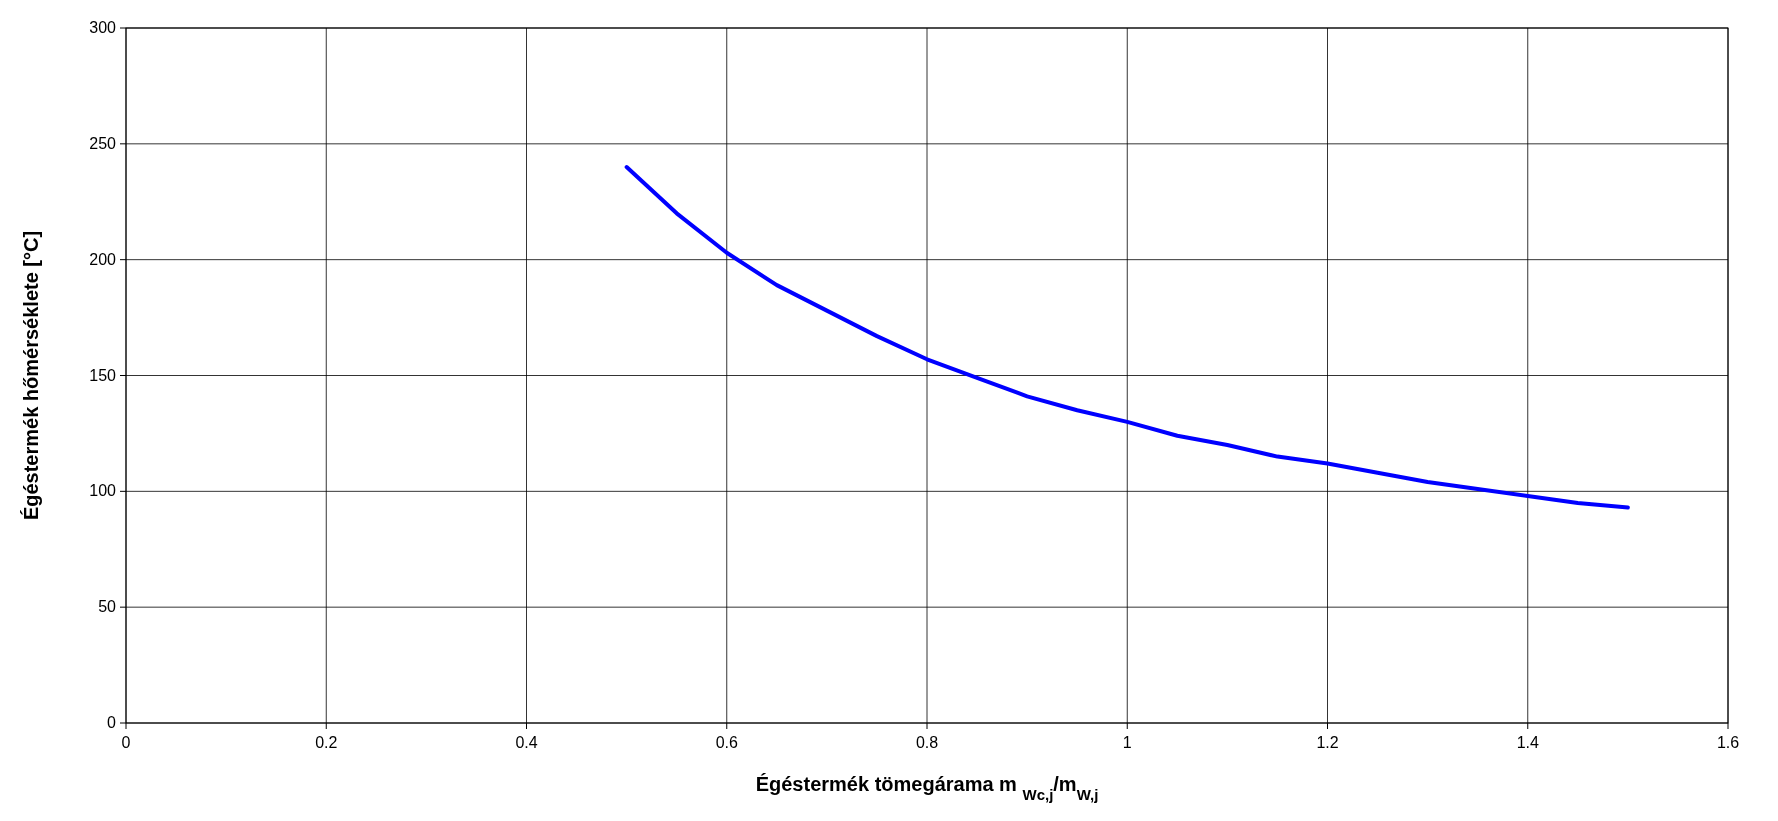 This screenshot has height=821, width=1778. What do you see at coordinates (526, 742) in the screenshot?
I see `x-tick-label: 0.4` at bounding box center [526, 742].